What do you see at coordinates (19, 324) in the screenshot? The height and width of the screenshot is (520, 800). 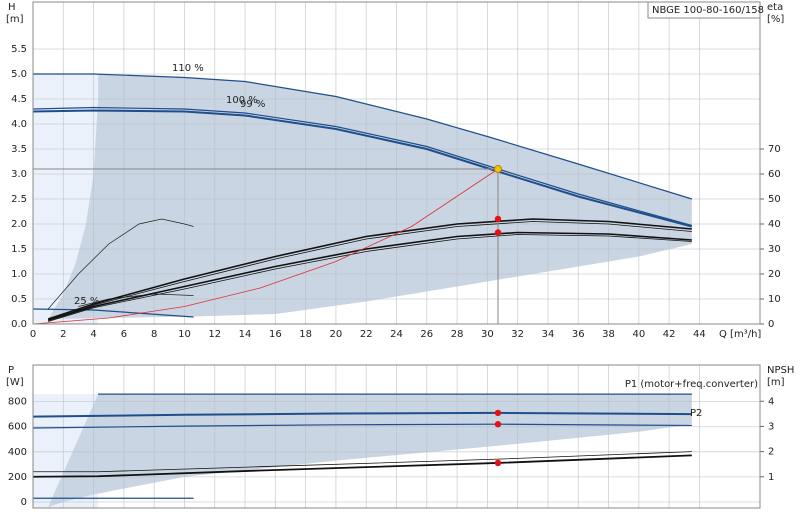 I see `y-tick-label: 0.0` at bounding box center [19, 324].